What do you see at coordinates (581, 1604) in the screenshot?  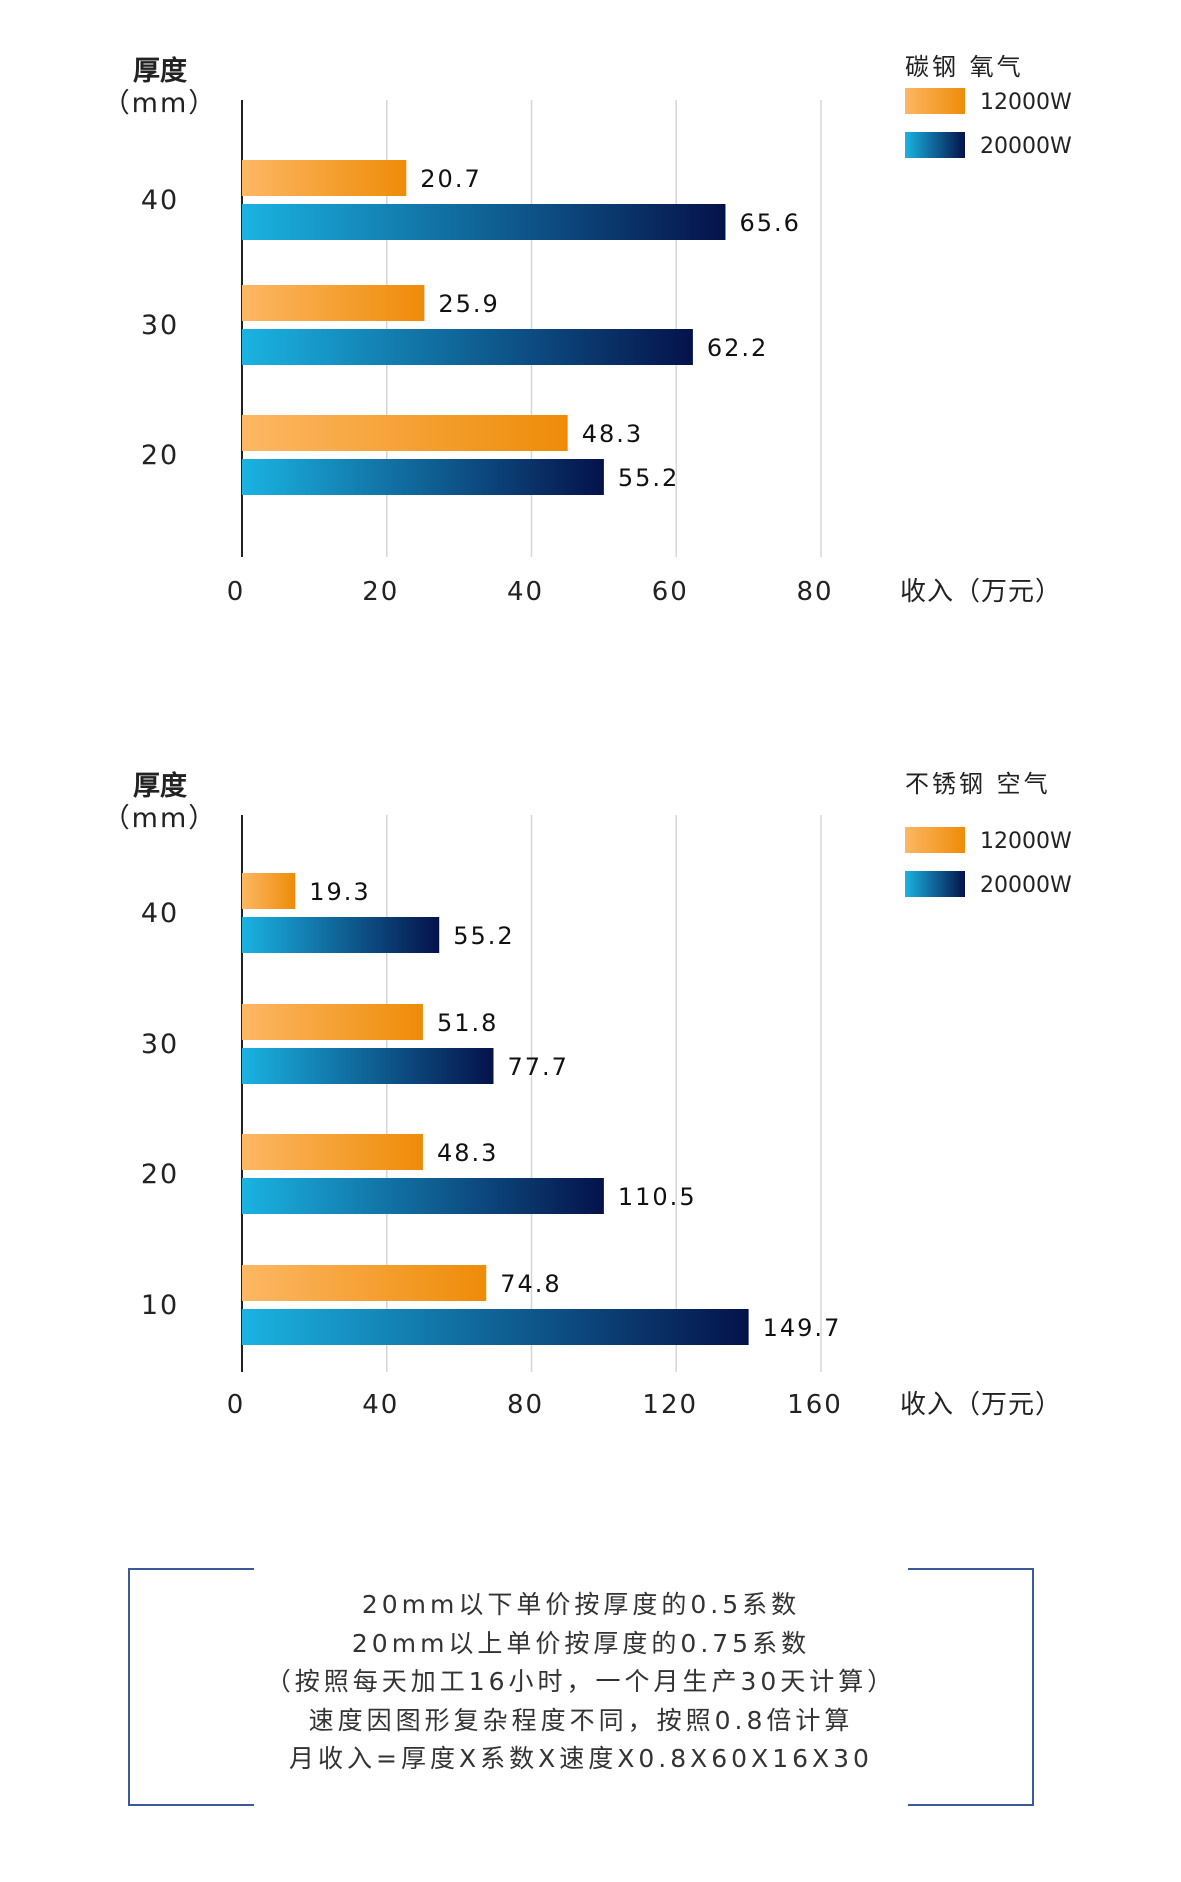 I see `note-line: 20mm以下单价按厚度的0.5系数` at bounding box center [581, 1604].